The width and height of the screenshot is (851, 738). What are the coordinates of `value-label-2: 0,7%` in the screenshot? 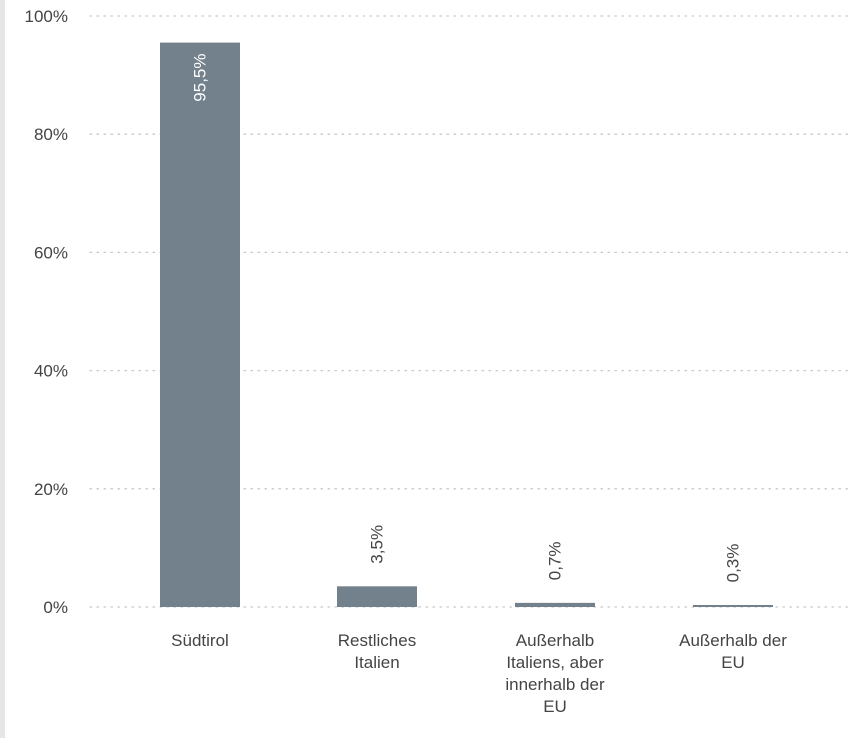 It's located at (555, 560).